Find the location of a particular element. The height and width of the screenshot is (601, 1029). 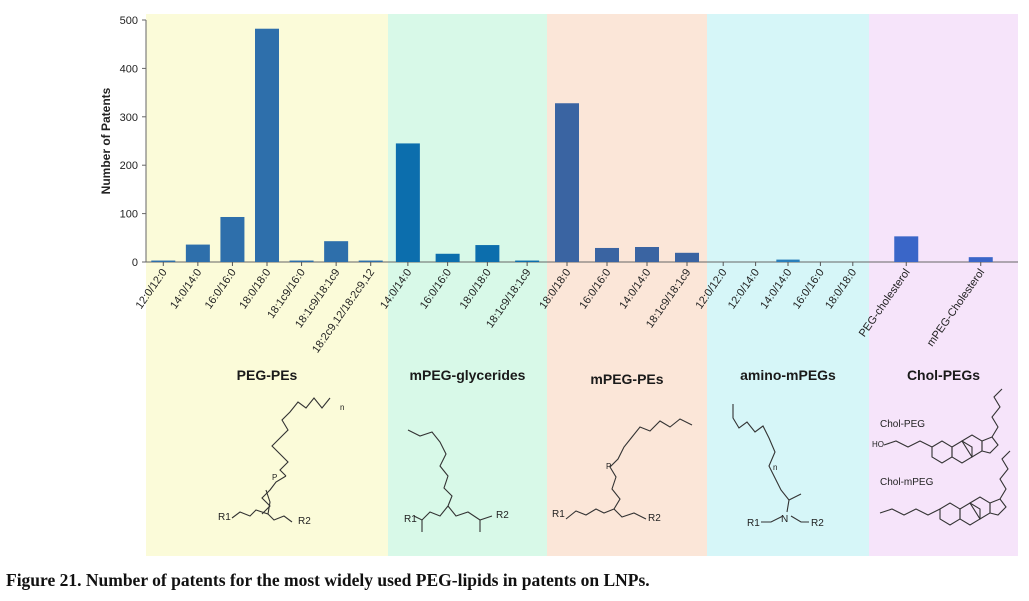

group-title: Chol-PEGs is located at coordinates (943, 375).